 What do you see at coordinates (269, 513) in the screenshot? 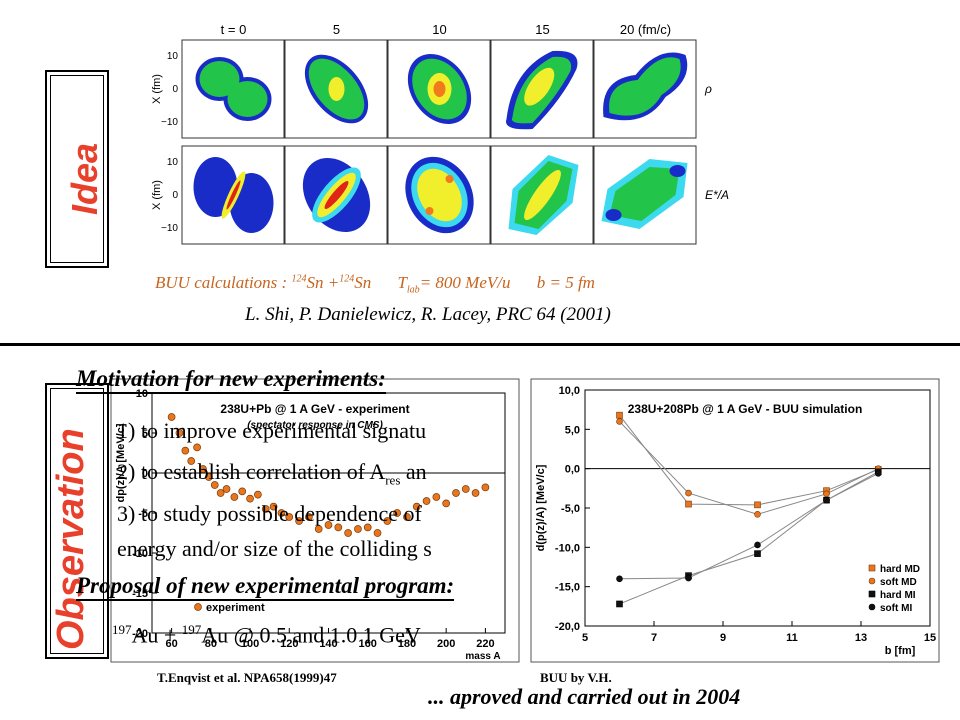
I see `motivation-item-3: 3) to study possible dependence of` at bounding box center [269, 513].